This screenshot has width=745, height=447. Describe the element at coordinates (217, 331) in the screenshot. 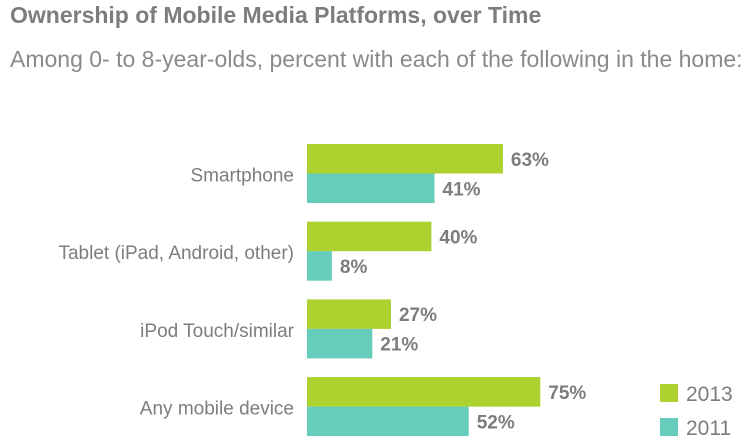

I see `category-label: iPod Touch/similar` at that location.